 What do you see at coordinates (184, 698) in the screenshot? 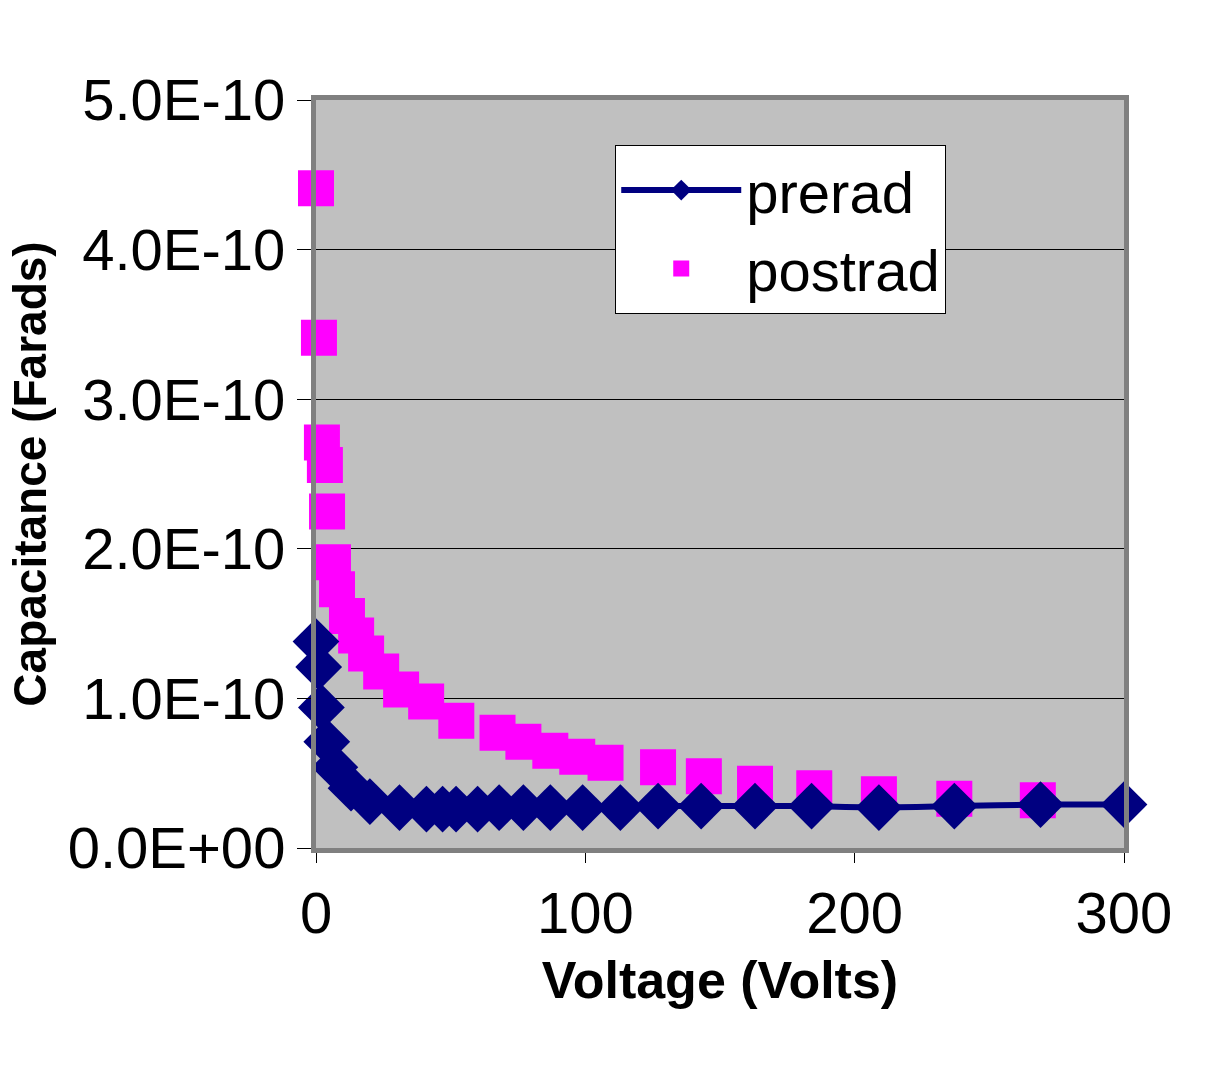
I see `y-tick-label: 1.0E-10` at bounding box center [184, 698].